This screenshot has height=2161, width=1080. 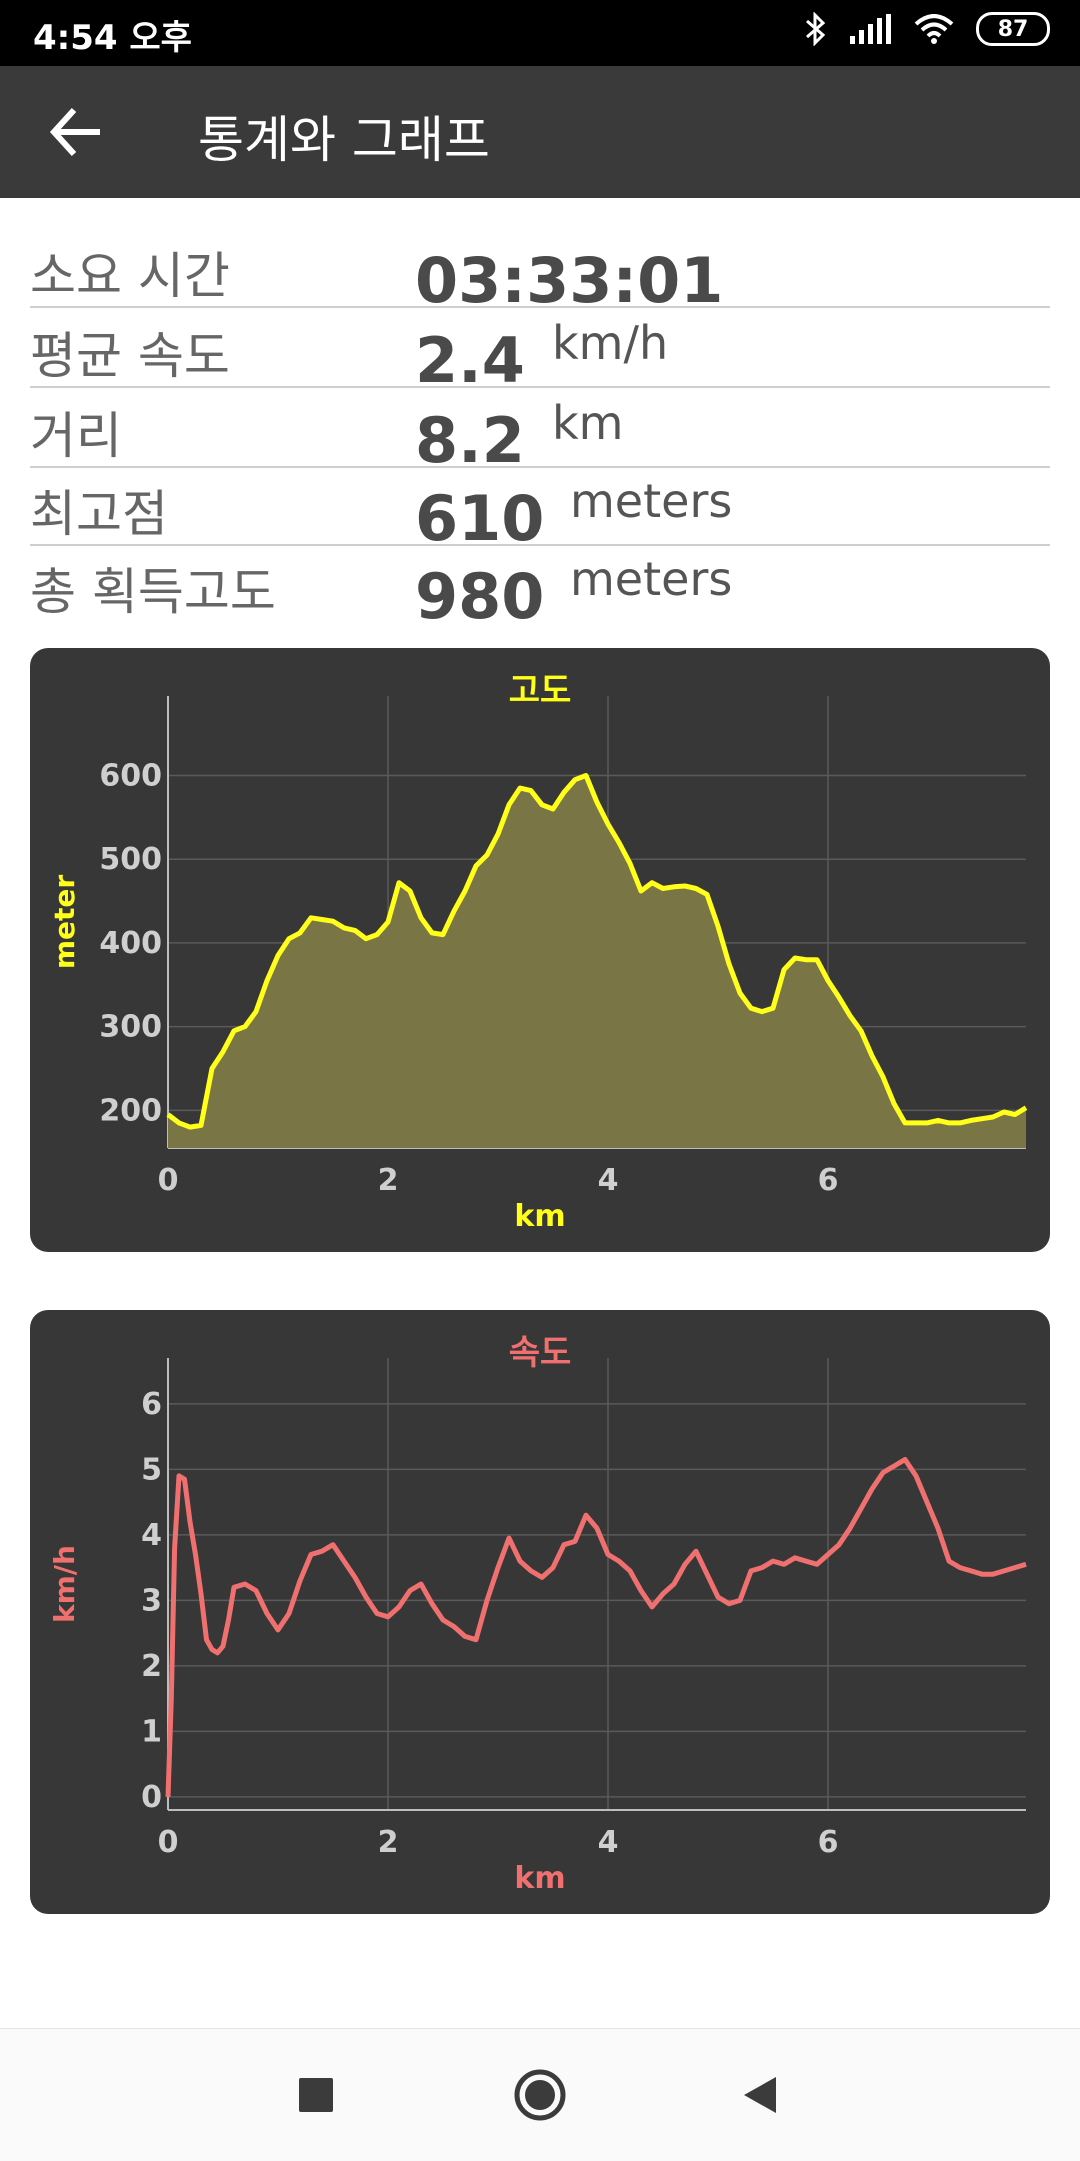 What do you see at coordinates (540, 132) in the screenshot?
I see `app-bar: 통계와 그래프` at bounding box center [540, 132].